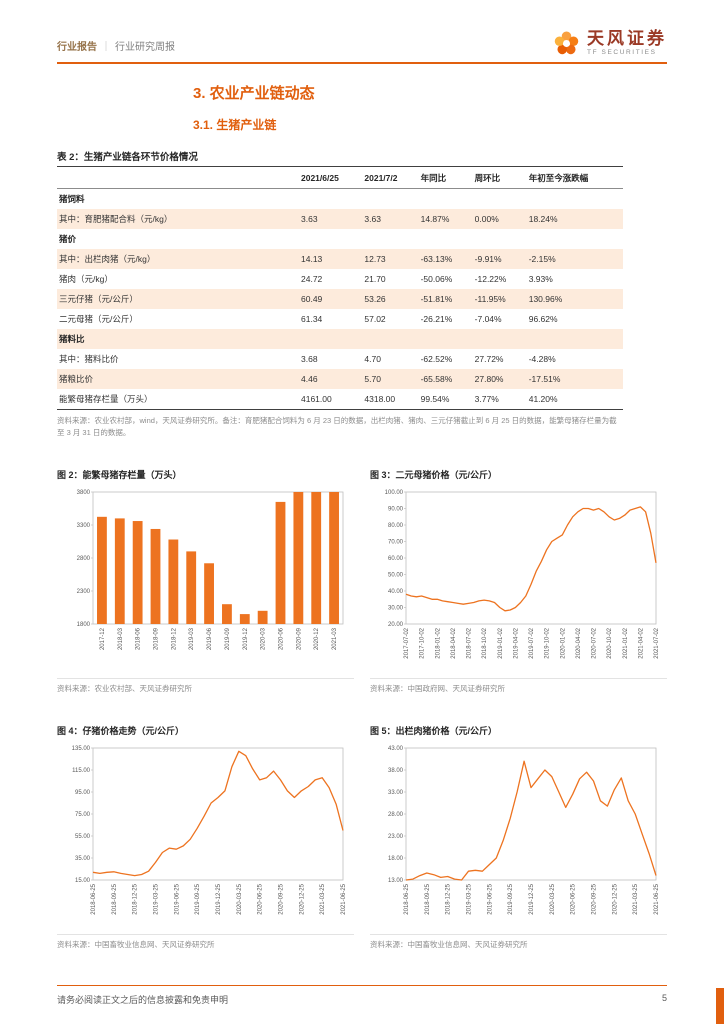  What do you see at coordinates (84, 493) in the screenshot?
I see `svg-text: 3800` at bounding box center [84, 493].